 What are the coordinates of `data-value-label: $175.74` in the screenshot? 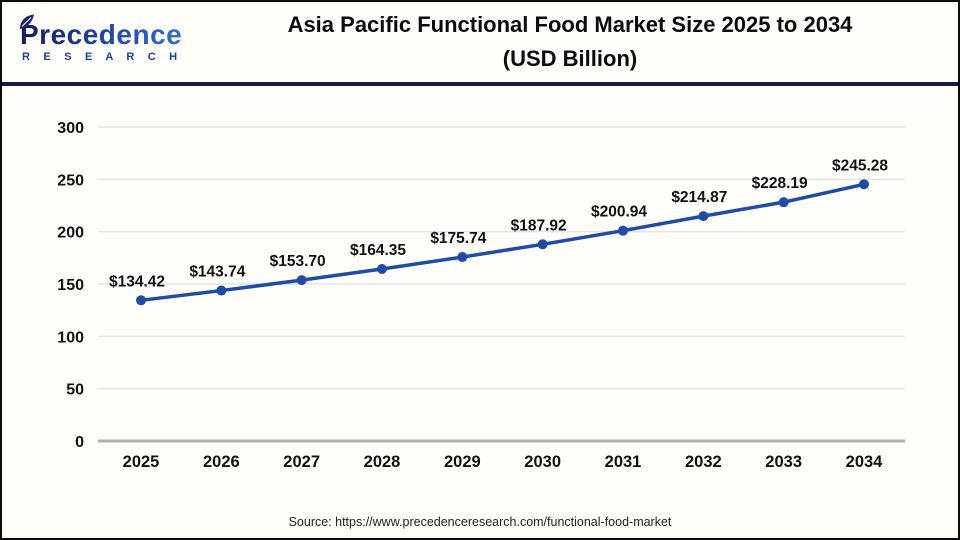 It's located at (458, 238).